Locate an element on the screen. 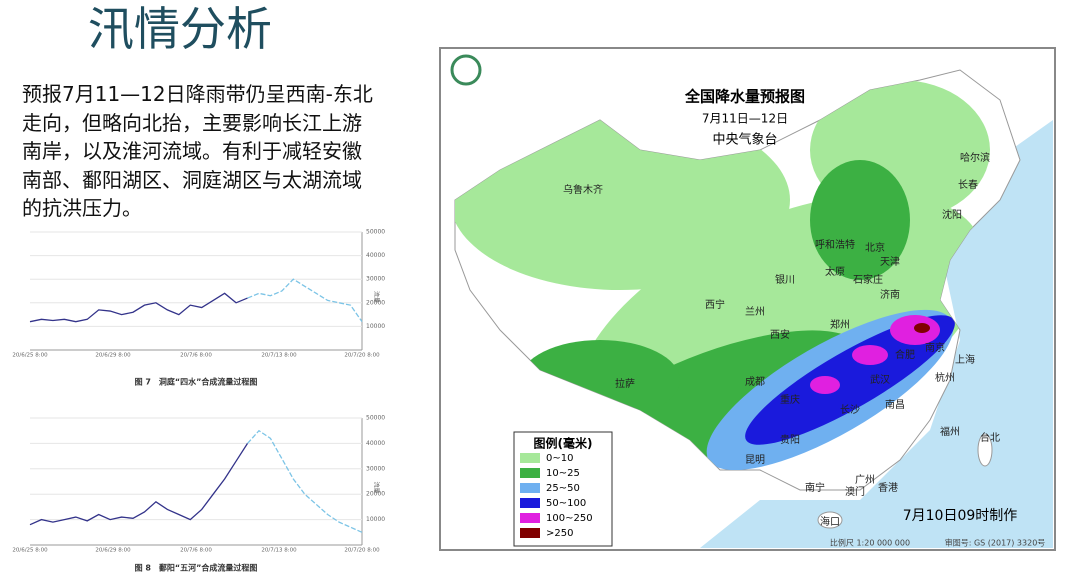  map-subtitle: 7月11日—12日 is located at coordinates (745, 119).